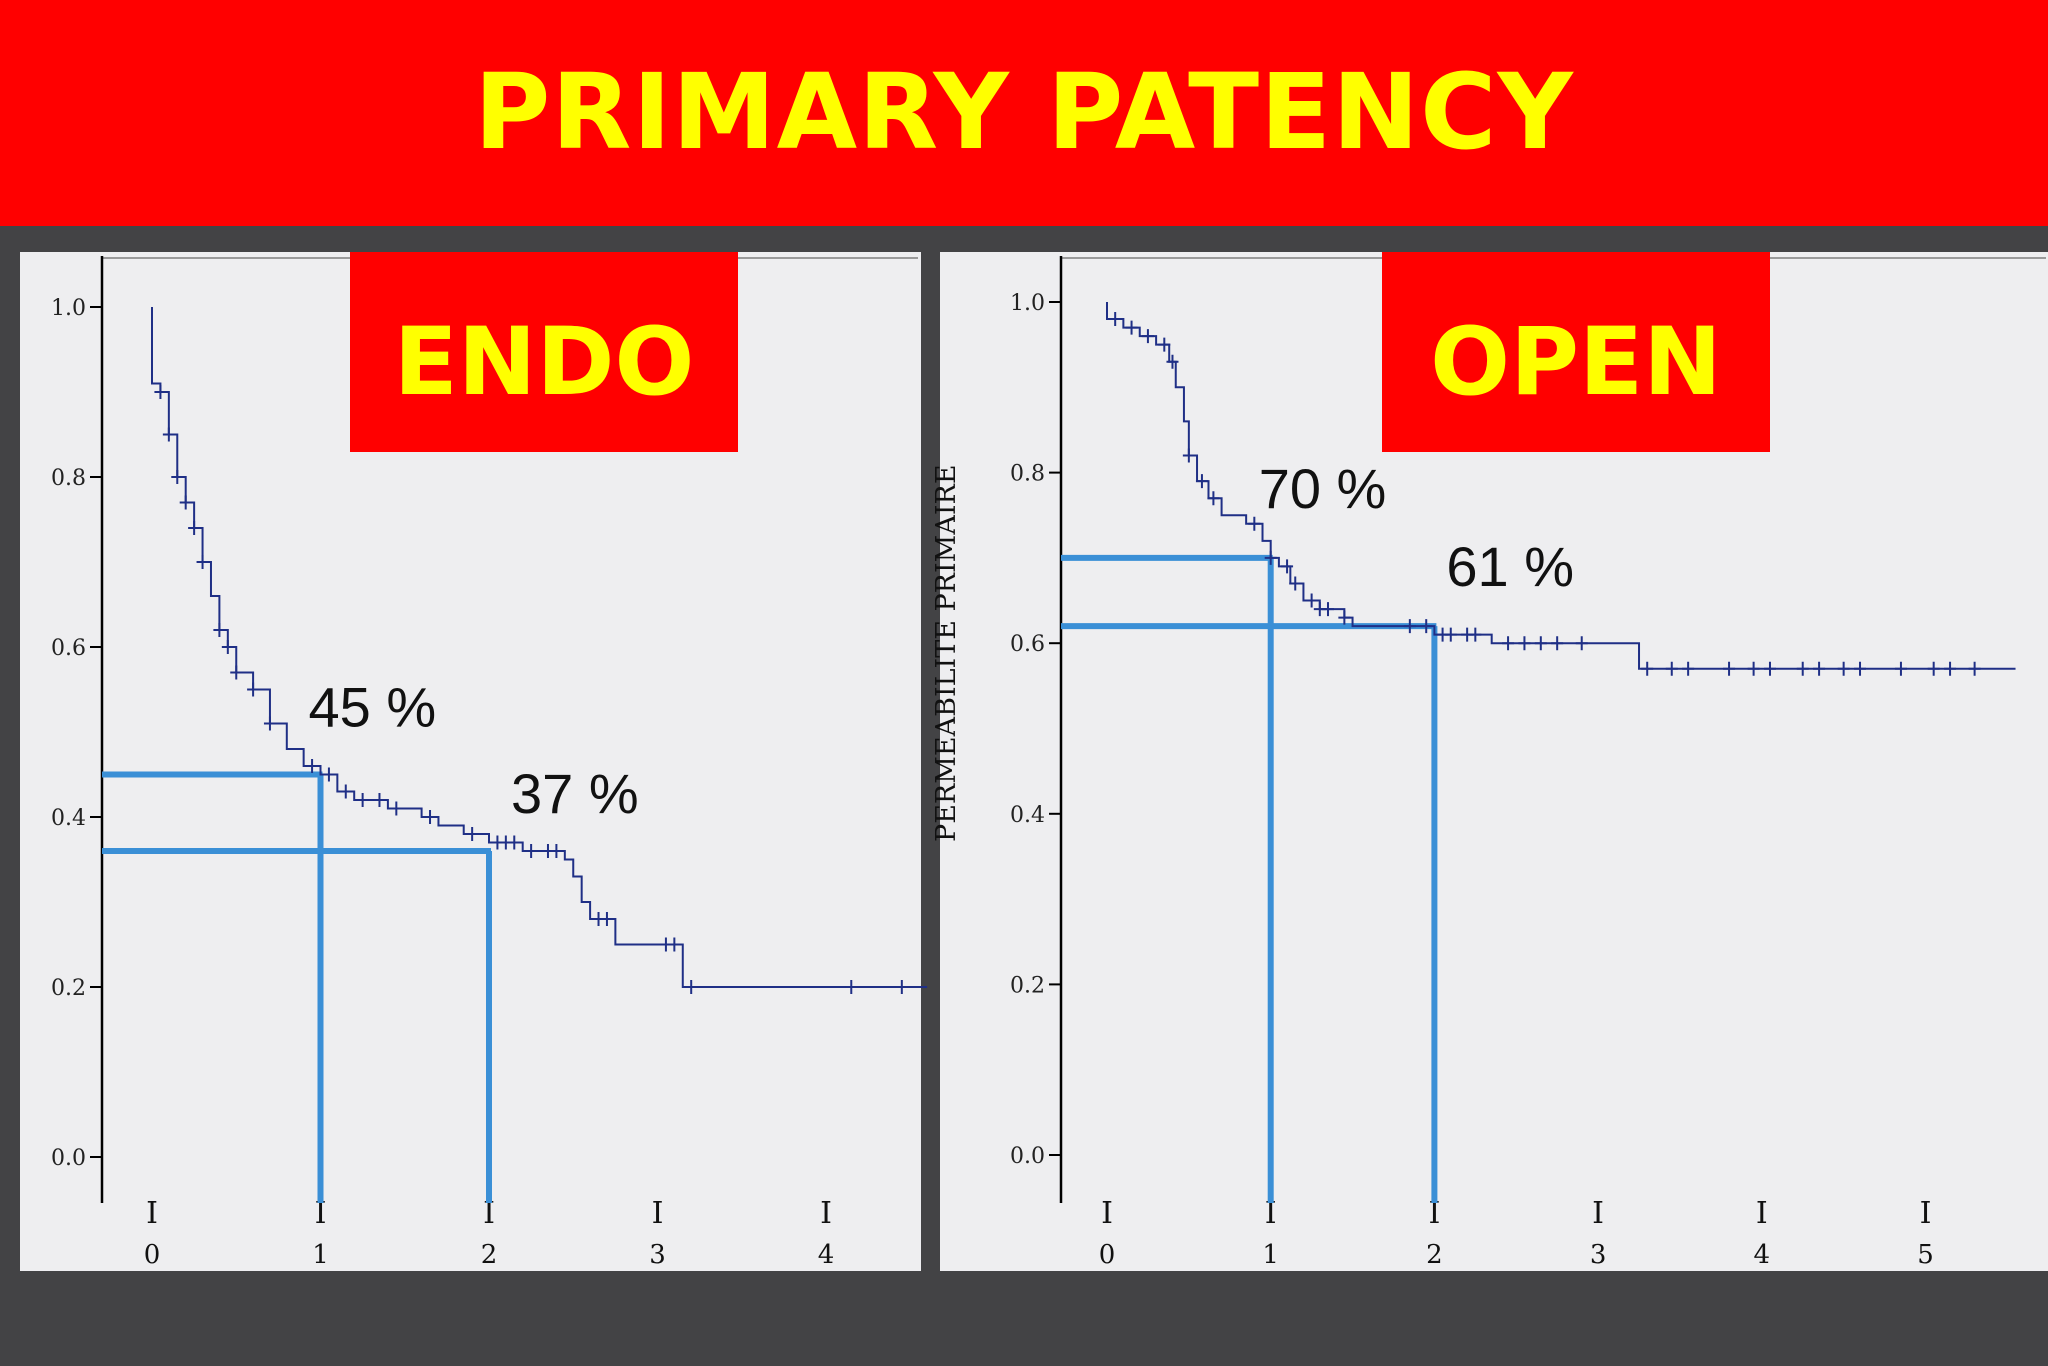 The image size is (2048, 1366). What do you see at coordinates (152, 1255) in the screenshot?
I see `x-tick-label-endo: 0` at bounding box center [152, 1255].